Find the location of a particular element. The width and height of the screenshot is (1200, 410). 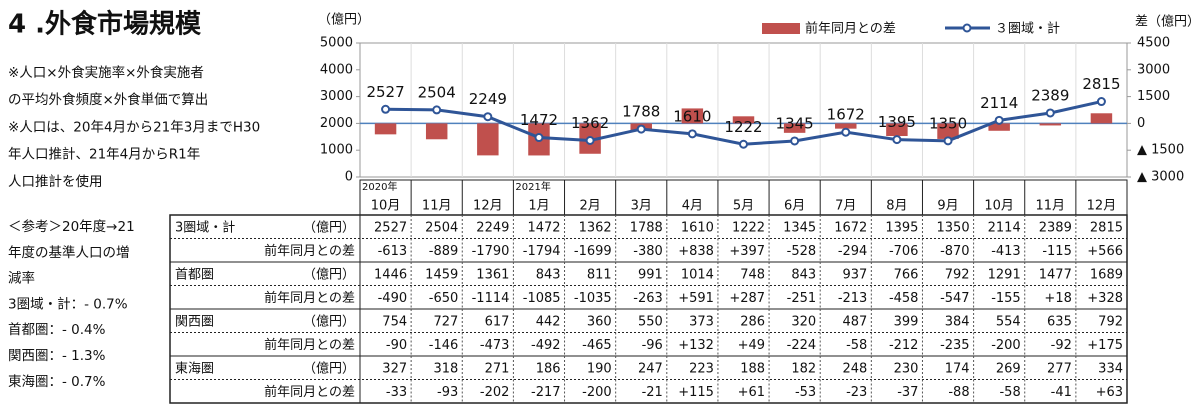

table-cell: 334 is located at coordinates (1110, 368).